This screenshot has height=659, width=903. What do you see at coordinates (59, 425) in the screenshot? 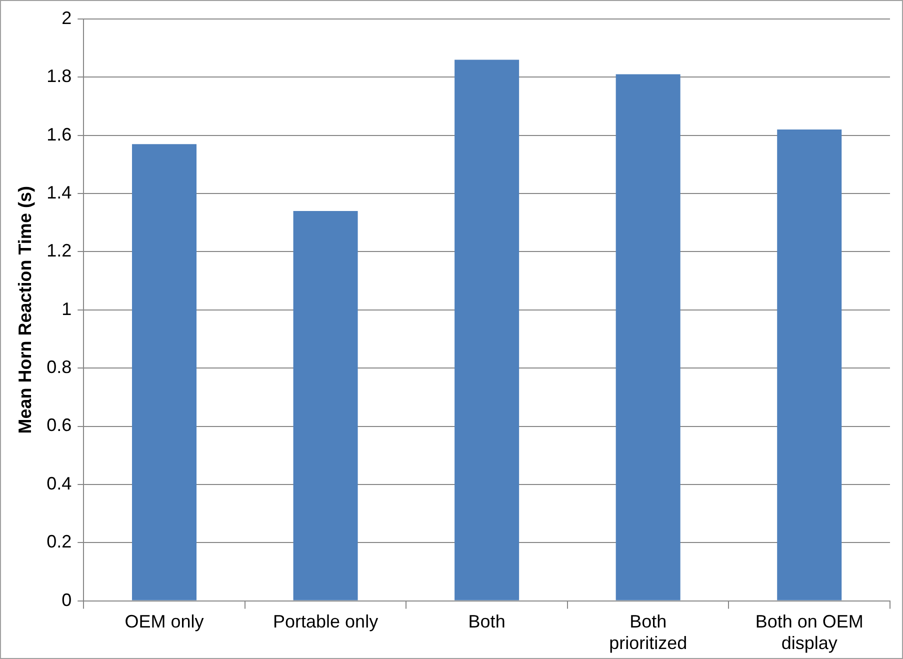
I see `y-tick-label: 0.6` at bounding box center [59, 425].